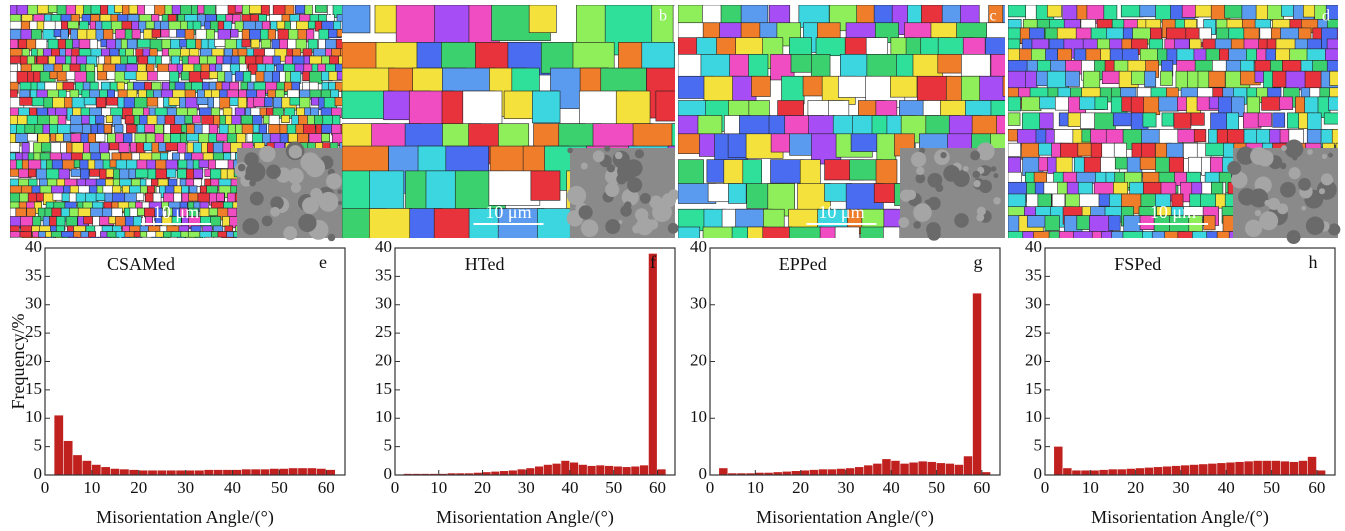 Image resolution: width=1345 pixels, height=531 pixels. I want to click on x-axis-title: Misorientation Angle/(°), so click(525, 517).